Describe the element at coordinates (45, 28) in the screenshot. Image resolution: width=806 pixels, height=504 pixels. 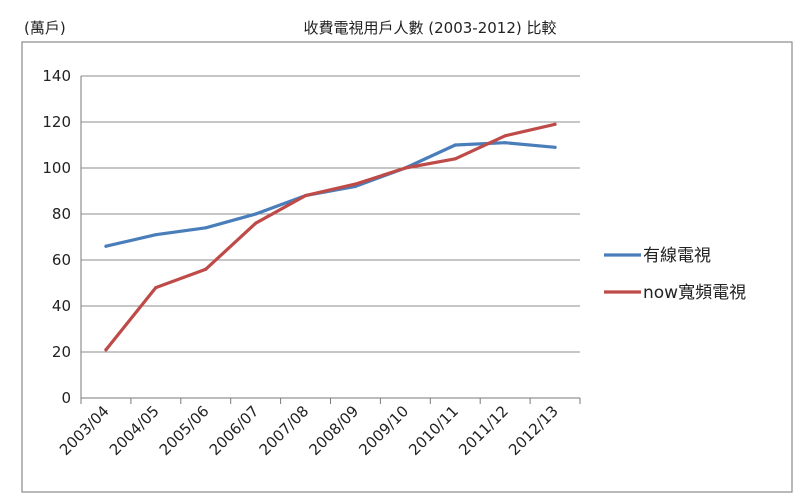
I see `y-axis-label: (萬戶)` at that location.